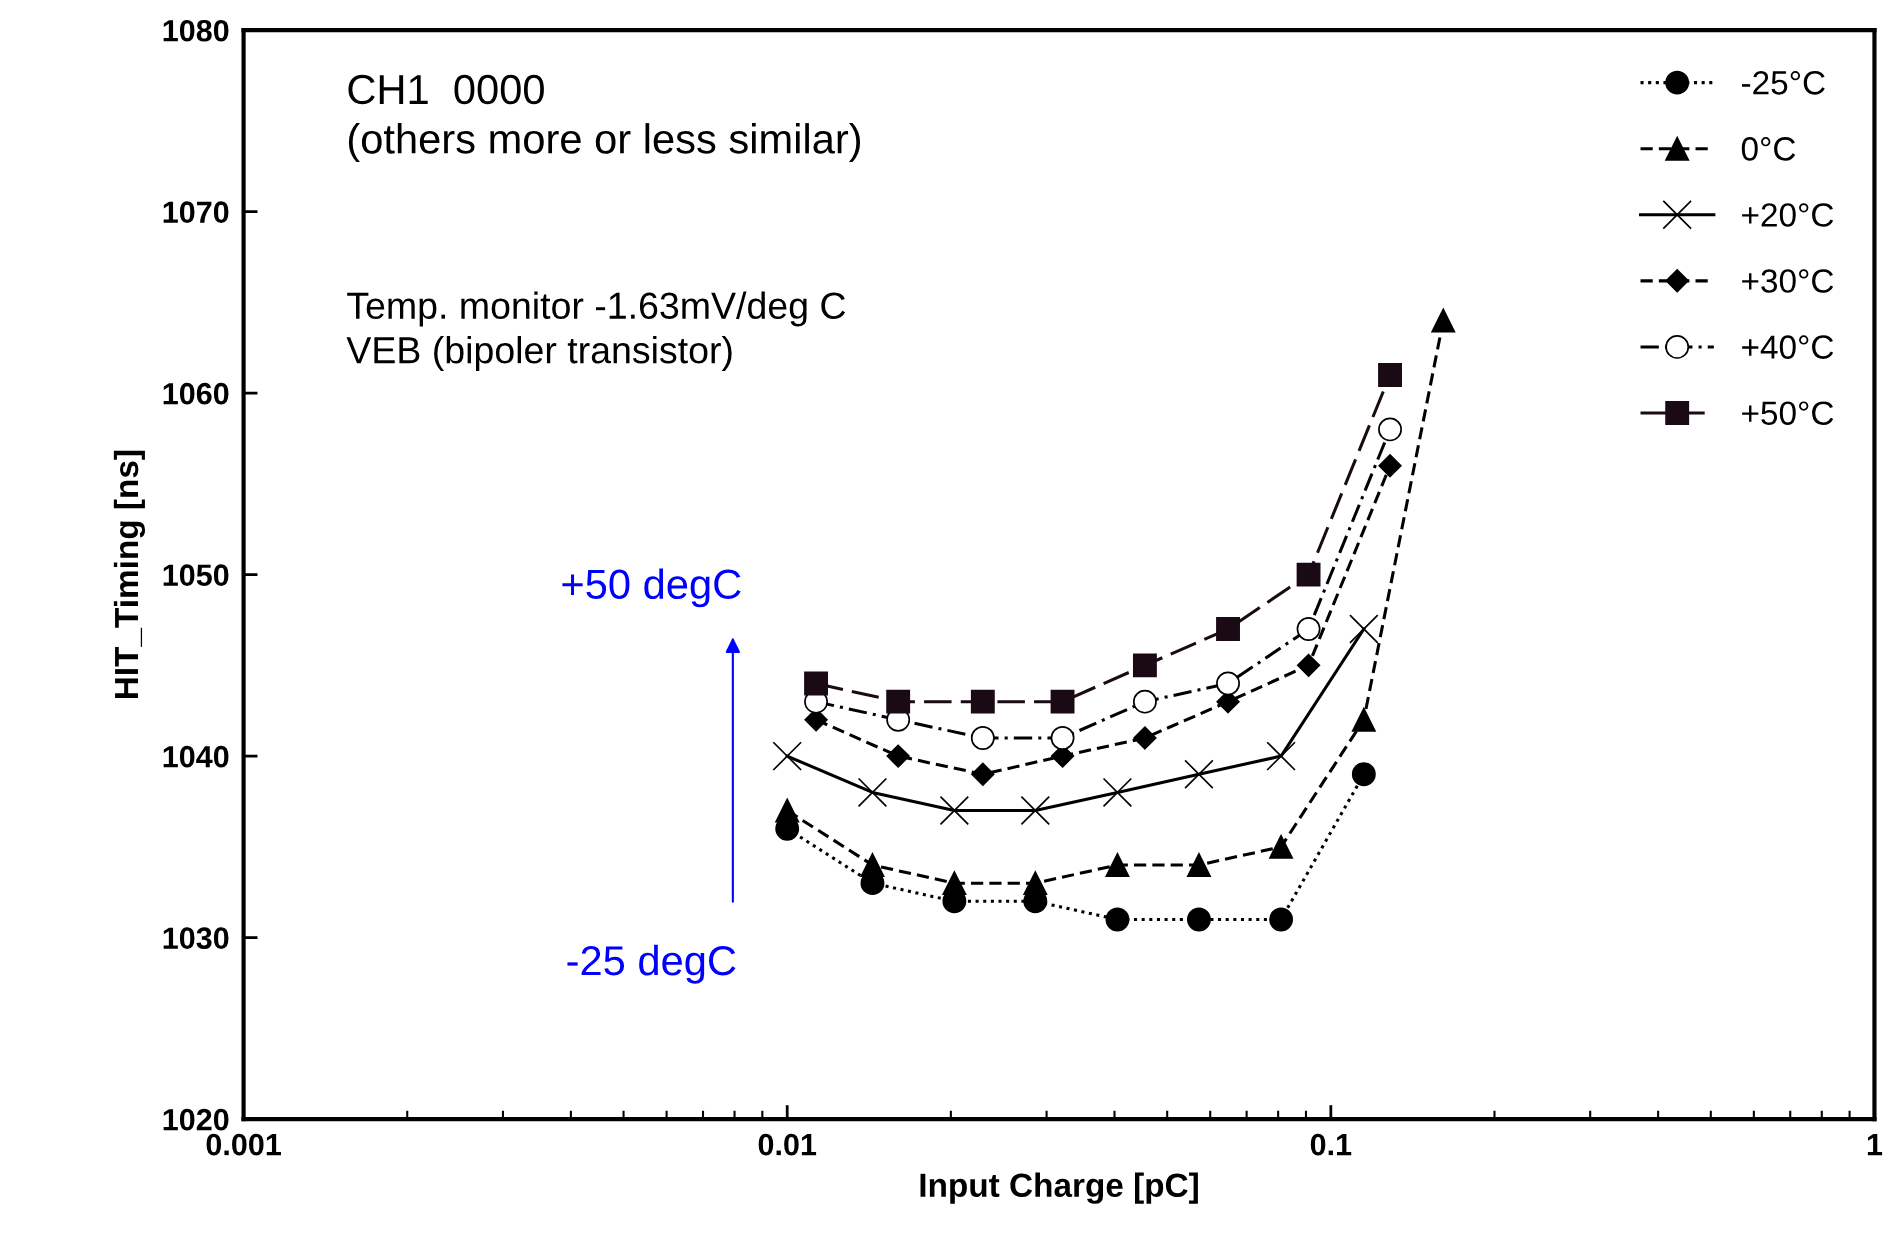 This screenshot has height=1256, width=1903. Describe the element at coordinates (243, 1144) in the screenshot. I see `x-tick-label: 0.001` at that location.